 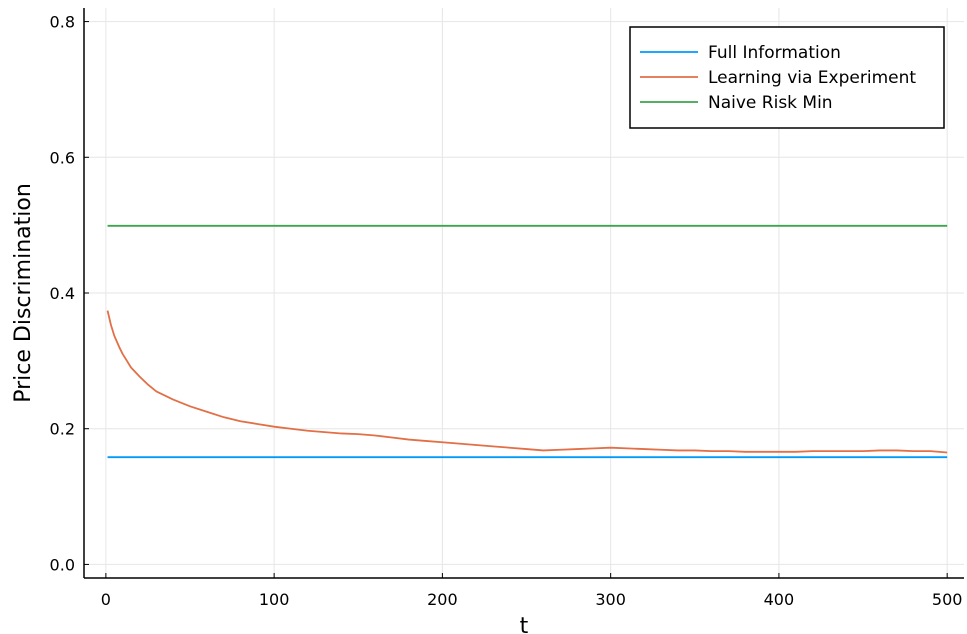 I want to click on x-tick-label: 100, so click(x=274, y=599).